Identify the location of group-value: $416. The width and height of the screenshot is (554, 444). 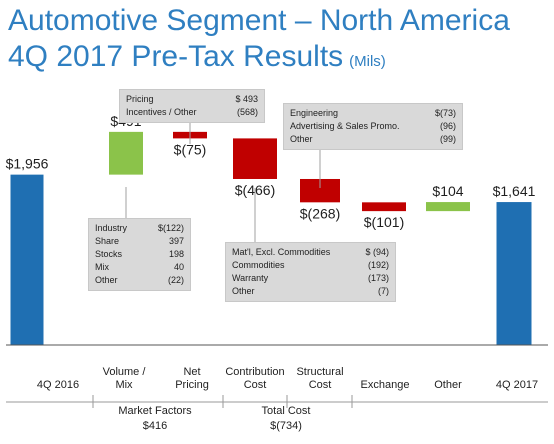
(155, 426).